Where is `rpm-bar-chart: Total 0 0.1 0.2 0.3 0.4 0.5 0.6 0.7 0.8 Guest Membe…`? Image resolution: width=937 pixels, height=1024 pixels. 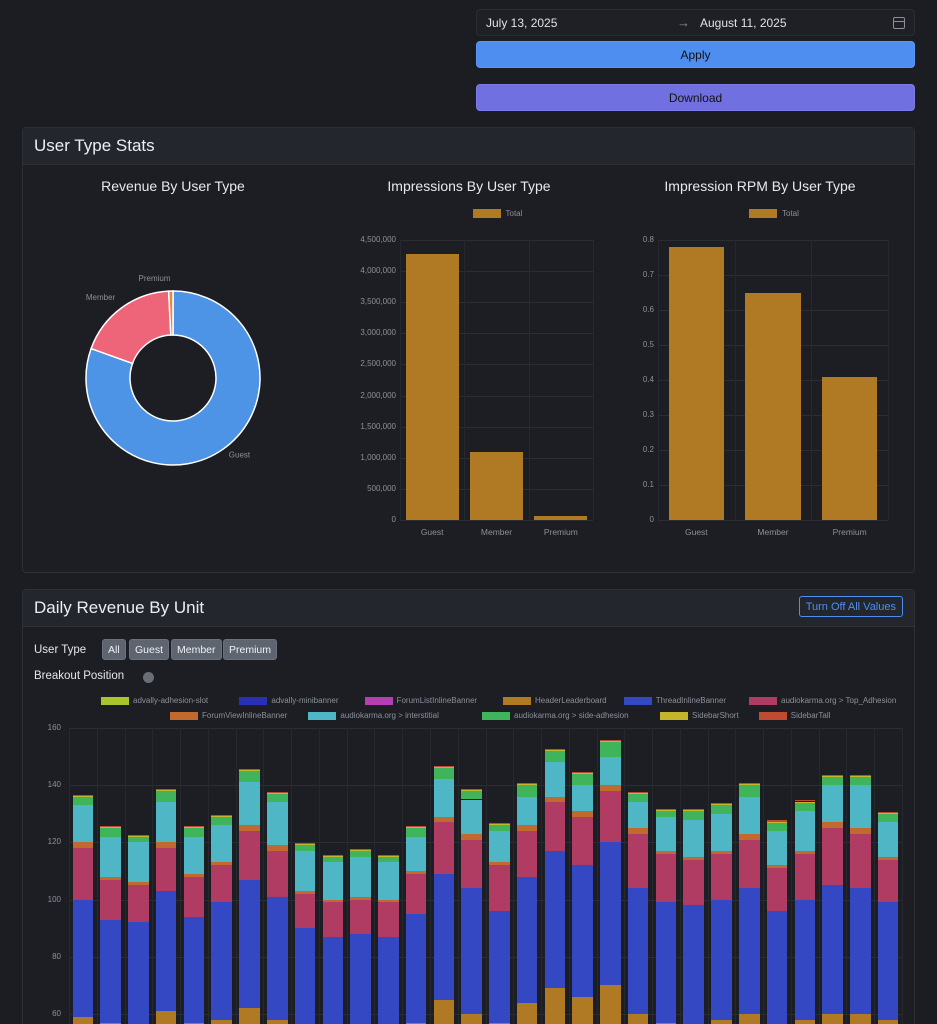 rpm-bar-chart: Total 0 0.1 0.2 0.3 0.4 0.5 0.6 0.7 0.8 Guest Membe… is located at coordinates (753, 380).